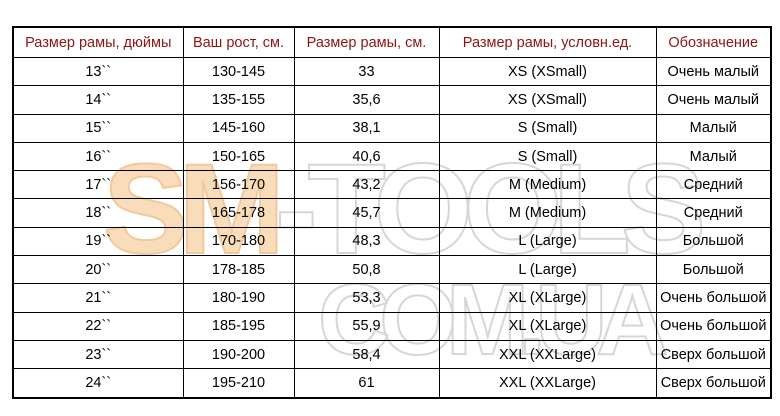 The image size is (780, 416). What do you see at coordinates (98, 185) in the screenshot?
I see `table-cell: 17``` at bounding box center [98, 185].